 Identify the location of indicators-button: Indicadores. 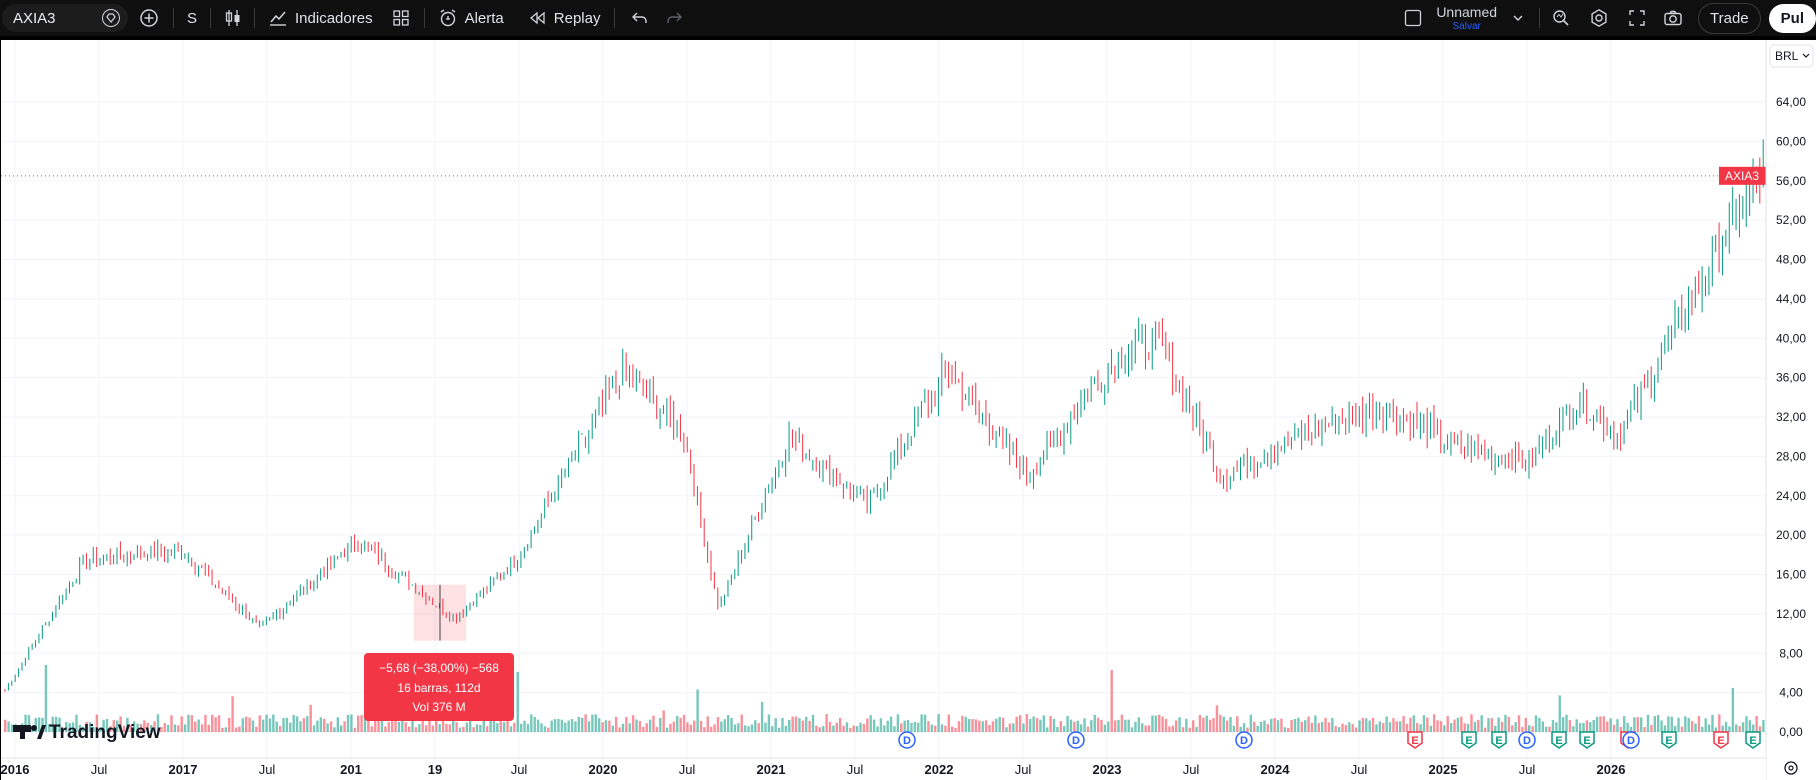
(320, 18).